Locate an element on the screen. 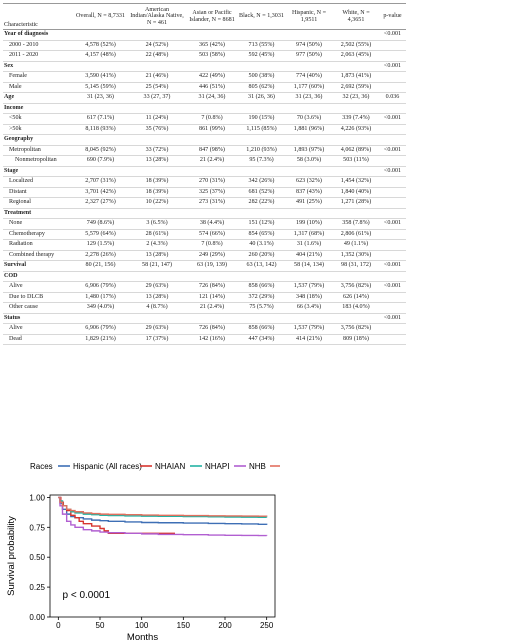 The width and height of the screenshot is (520, 643). legend-label: Hispanic (All races) is located at coordinates (107, 466).